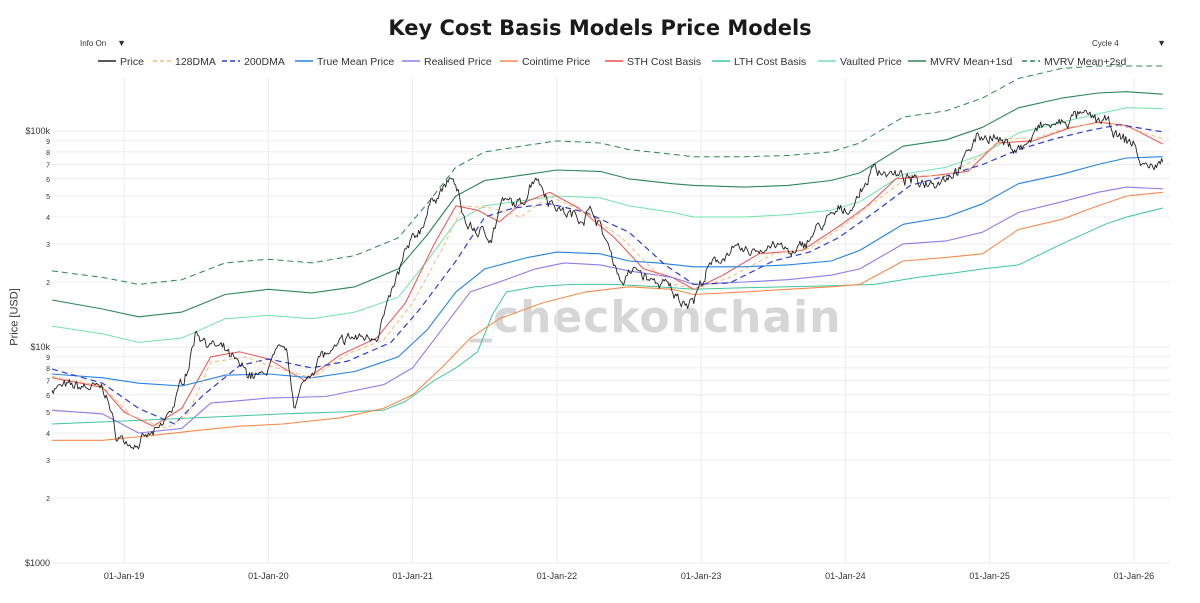 The width and height of the screenshot is (1200, 603). I want to click on y-axis: $1000 2 3 4 5 6 7 8 9 $10k 2 3 4 5 6 7 8 9 $100k, so click(38, 347).